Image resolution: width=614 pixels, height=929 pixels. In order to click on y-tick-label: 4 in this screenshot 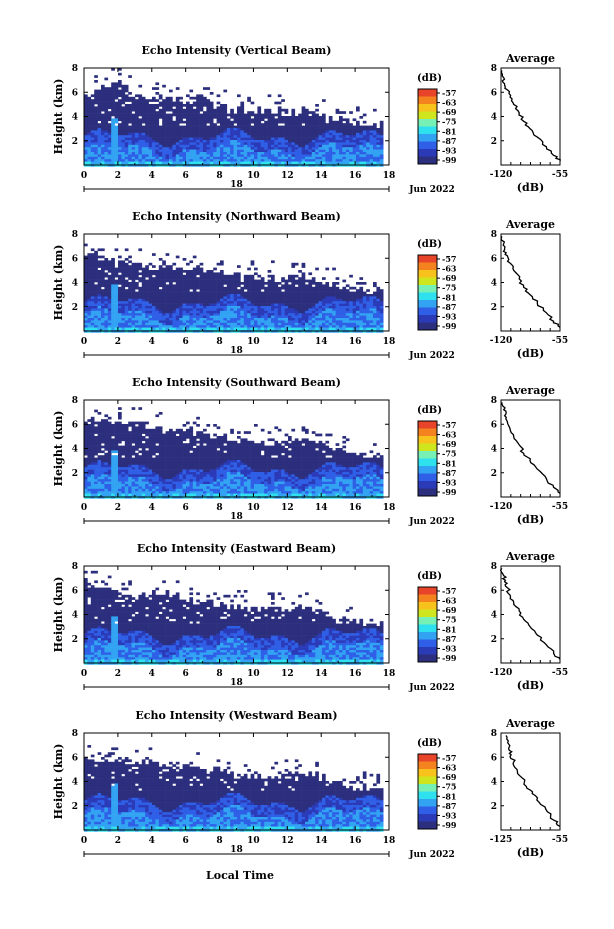, I will do `click(75, 284)`.